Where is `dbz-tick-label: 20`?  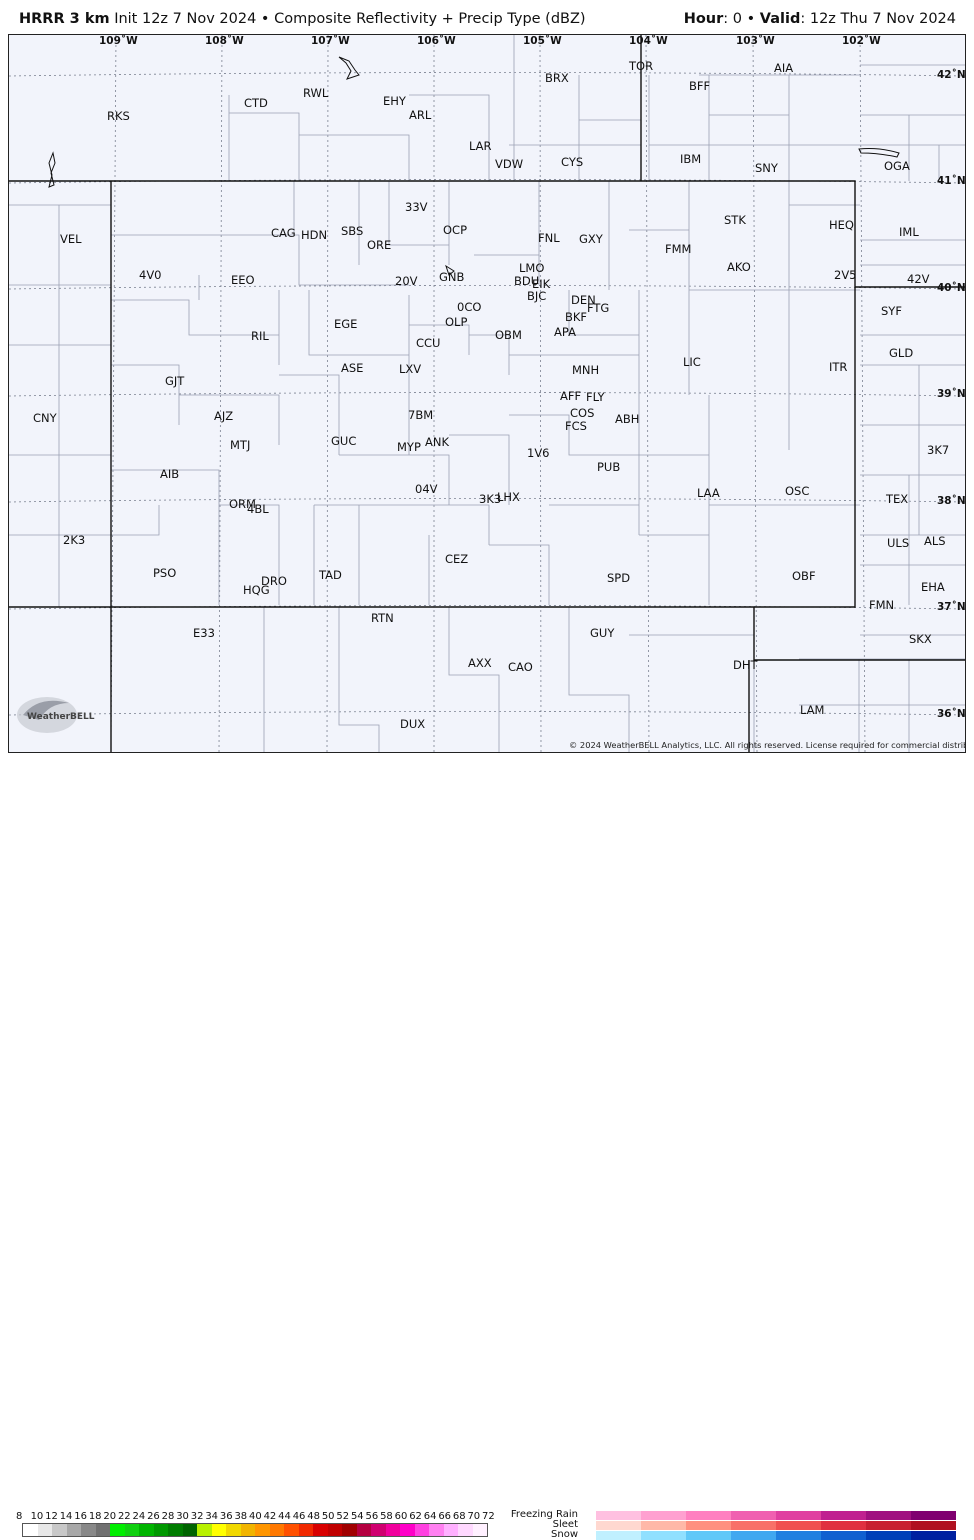
dbz-tick-label: 20 is located at coordinates (110, 1516).